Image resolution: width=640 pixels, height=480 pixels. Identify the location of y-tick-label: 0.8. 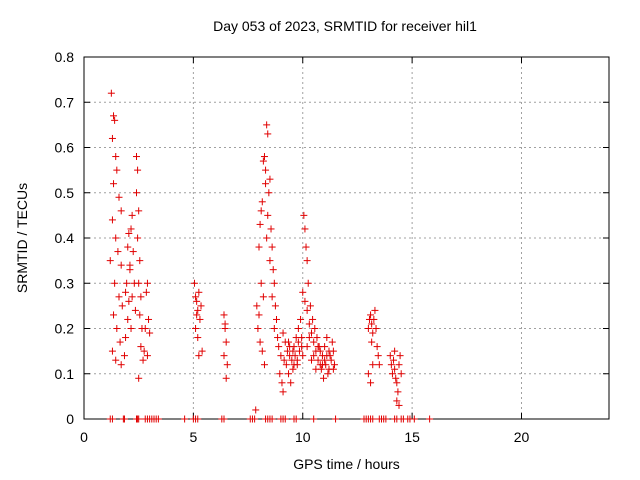
(65, 57).